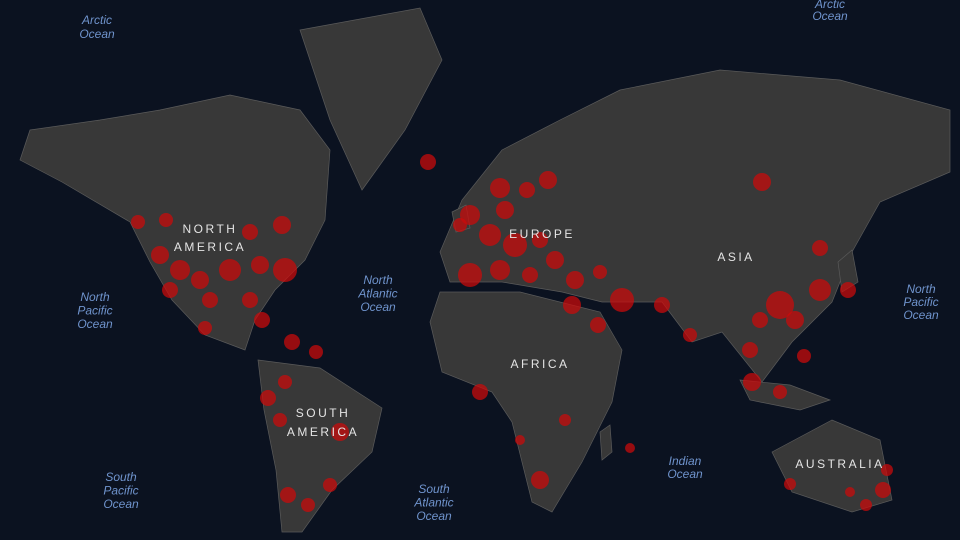 Image resolution: width=960 pixels, height=540 pixels. I want to click on continent-label: EUROPE, so click(542, 234).